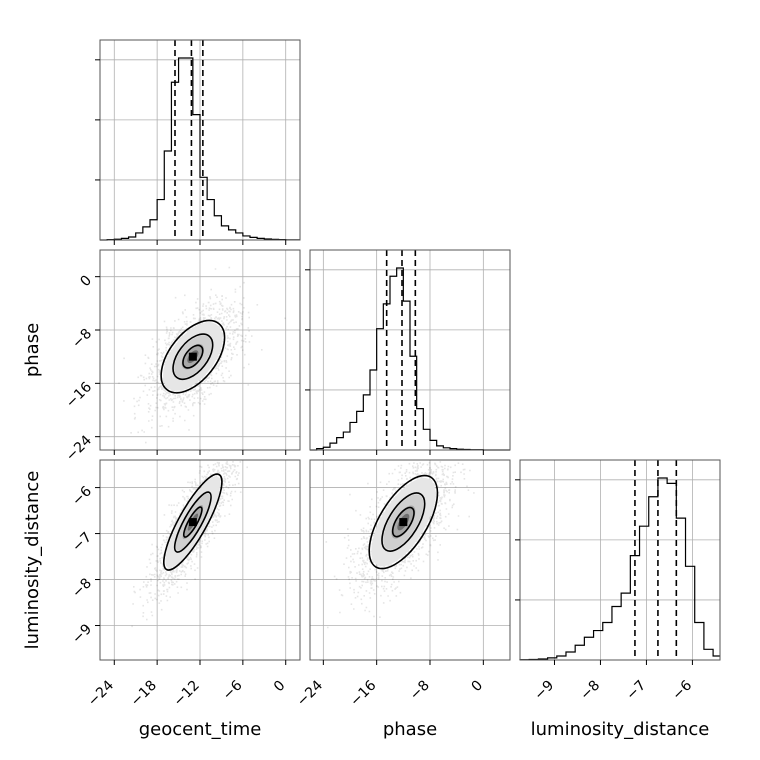 This screenshot has height=760, width=760. I want to click on y-axis-label-phase: phase, so click(32, 350).